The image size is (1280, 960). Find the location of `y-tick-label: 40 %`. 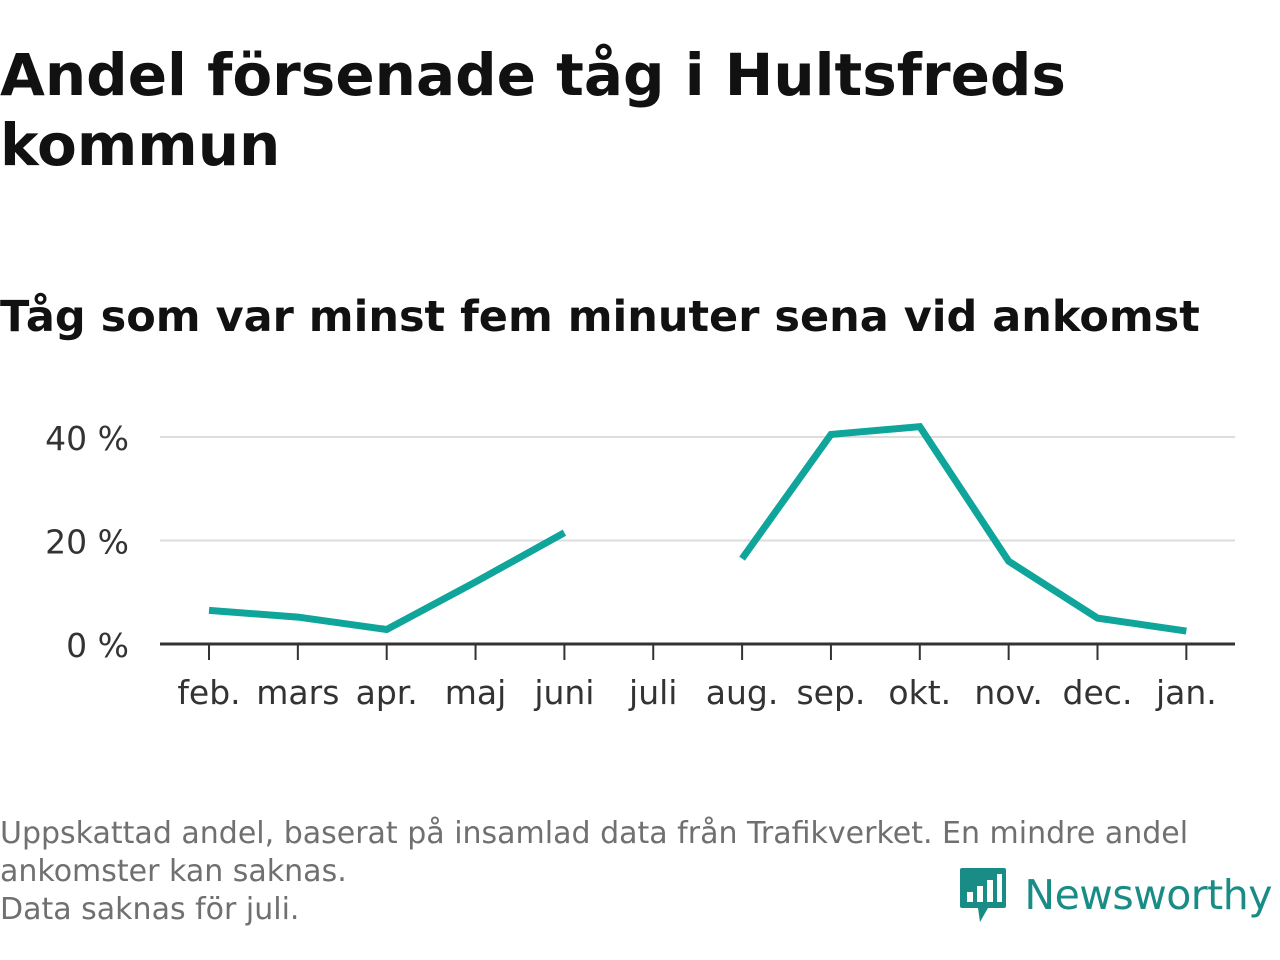

y-tick-label: 40 % is located at coordinates (87, 438).